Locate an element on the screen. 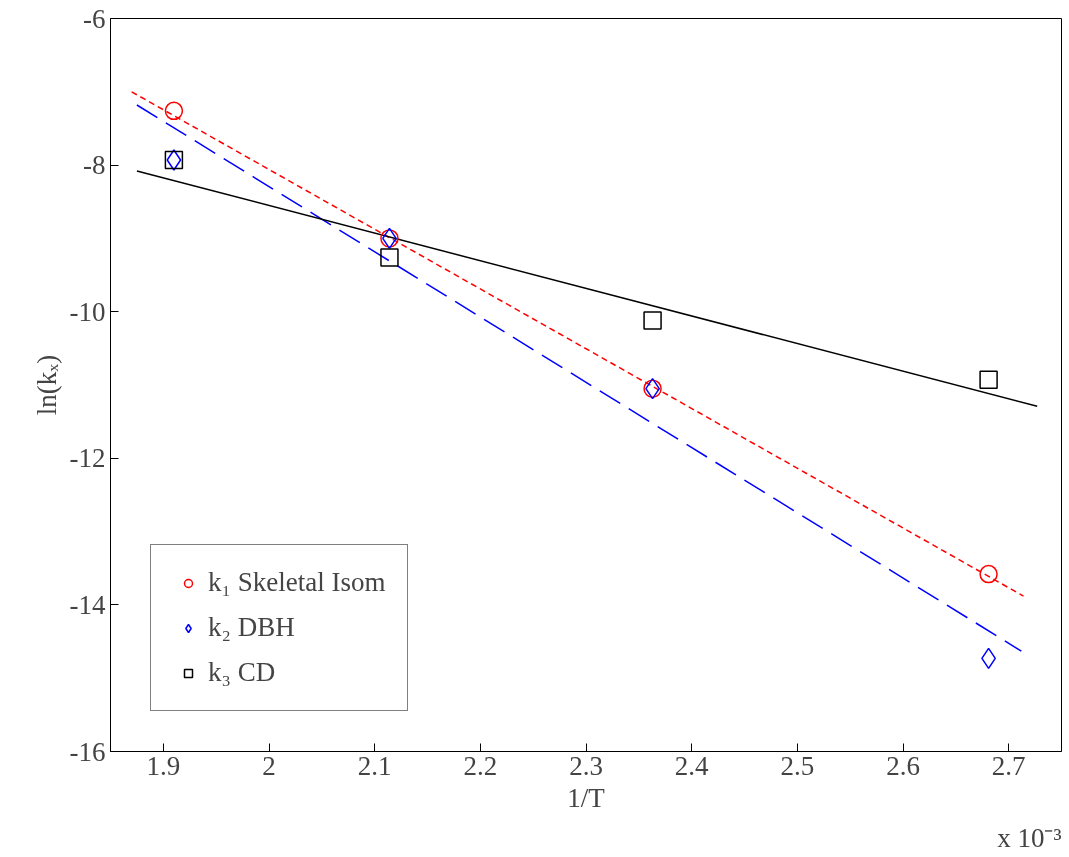 This screenshot has height=857, width=1069. y-tick-label: -12 is located at coordinates (87, 458).